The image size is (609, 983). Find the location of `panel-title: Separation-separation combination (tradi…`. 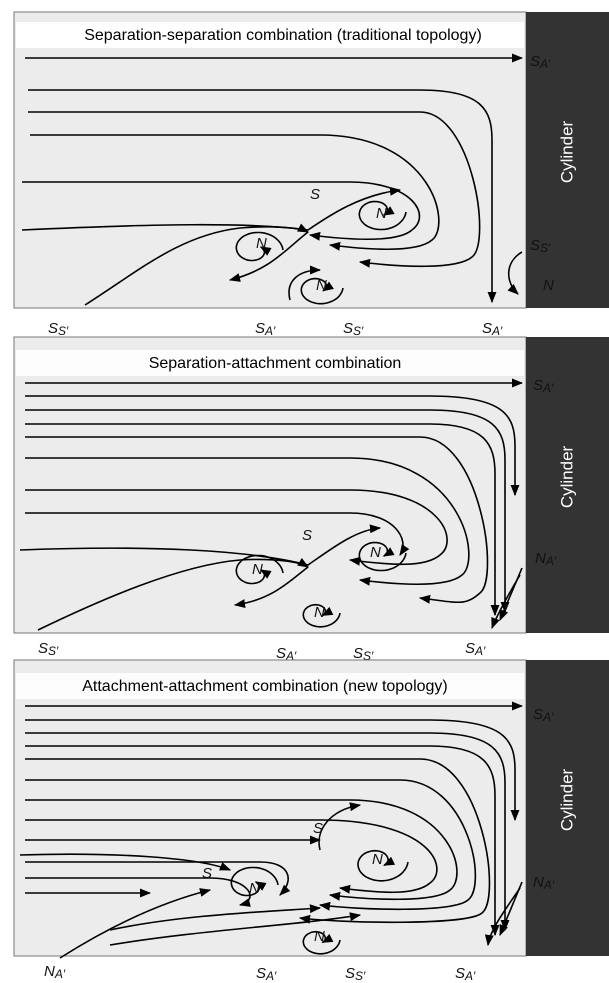

panel-title: Separation-separation combination (tradi… is located at coordinates (283, 35).